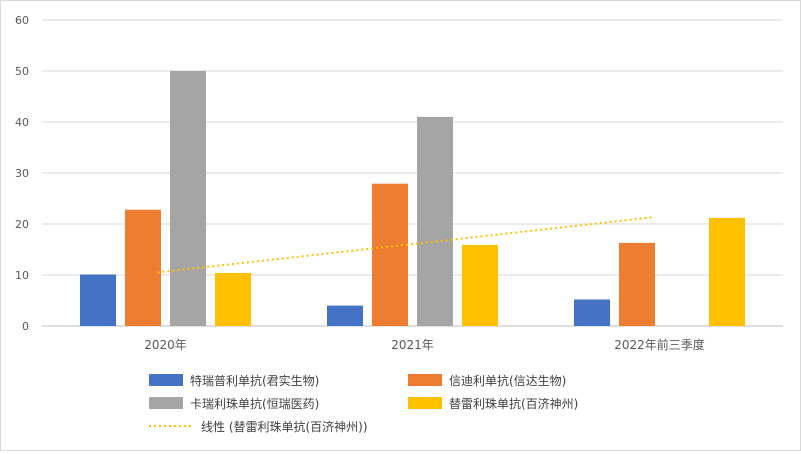 This screenshot has width=801, height=454. I want to click on legend-item-trendline: 线性 (替雷利珠单抗(百济神州)), so click(258, 426).